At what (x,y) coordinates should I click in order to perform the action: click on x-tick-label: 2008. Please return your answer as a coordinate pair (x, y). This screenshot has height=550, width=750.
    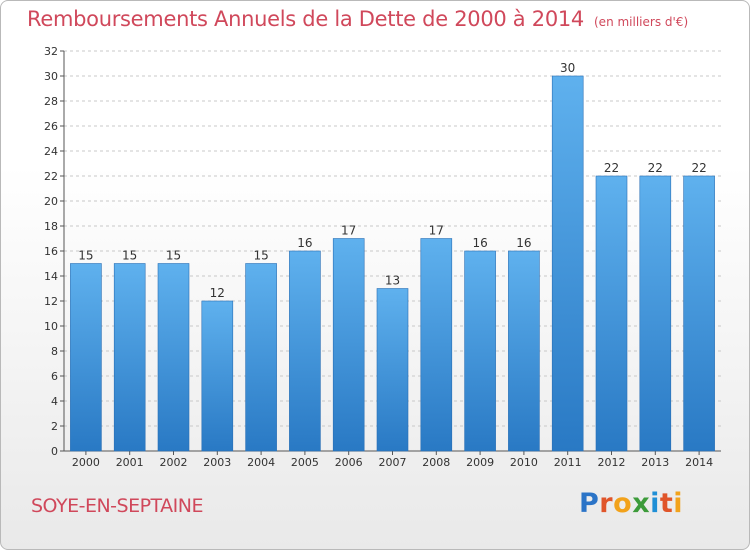
    Looking at the image, I should click on (436, 462).